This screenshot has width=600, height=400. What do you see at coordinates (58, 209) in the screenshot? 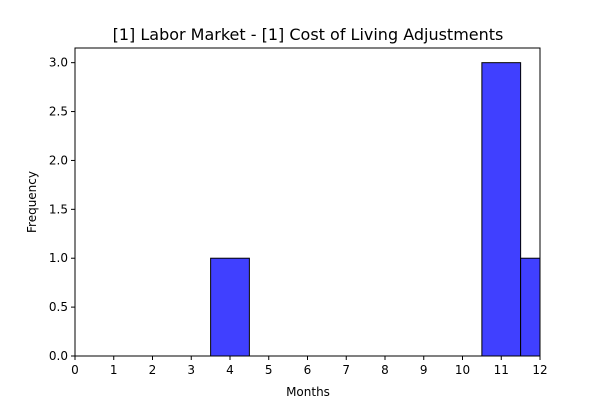
I see `y-tick-label: 1.5` at bounding box center [58, 209].